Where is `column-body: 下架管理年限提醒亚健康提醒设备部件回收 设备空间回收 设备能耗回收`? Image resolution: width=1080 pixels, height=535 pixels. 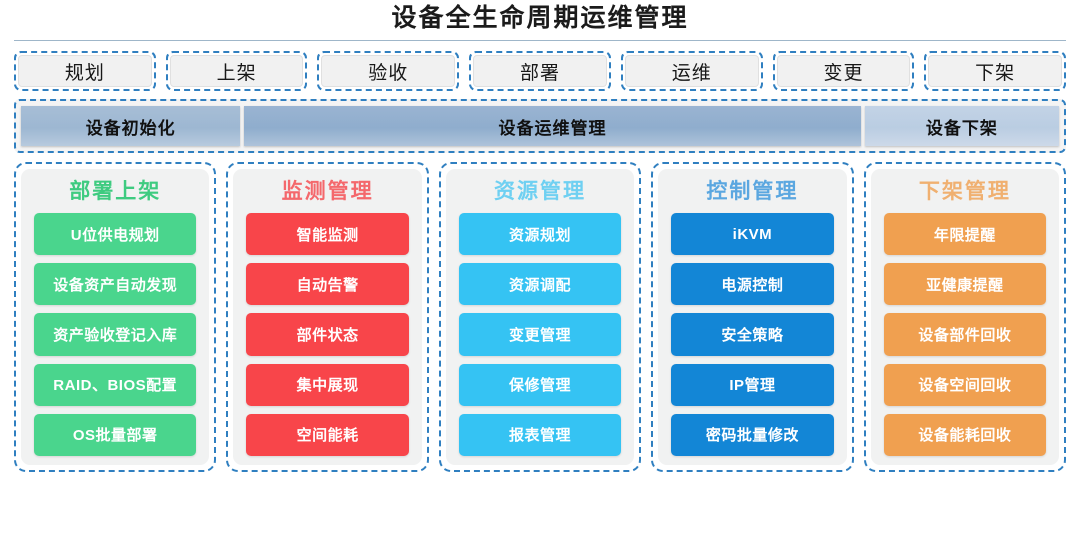
column-body: 下架管理年限提醒亚健康提醒设备部件回收 设备空间回收 设备能耗回收 is located at coordinates (965, 317).